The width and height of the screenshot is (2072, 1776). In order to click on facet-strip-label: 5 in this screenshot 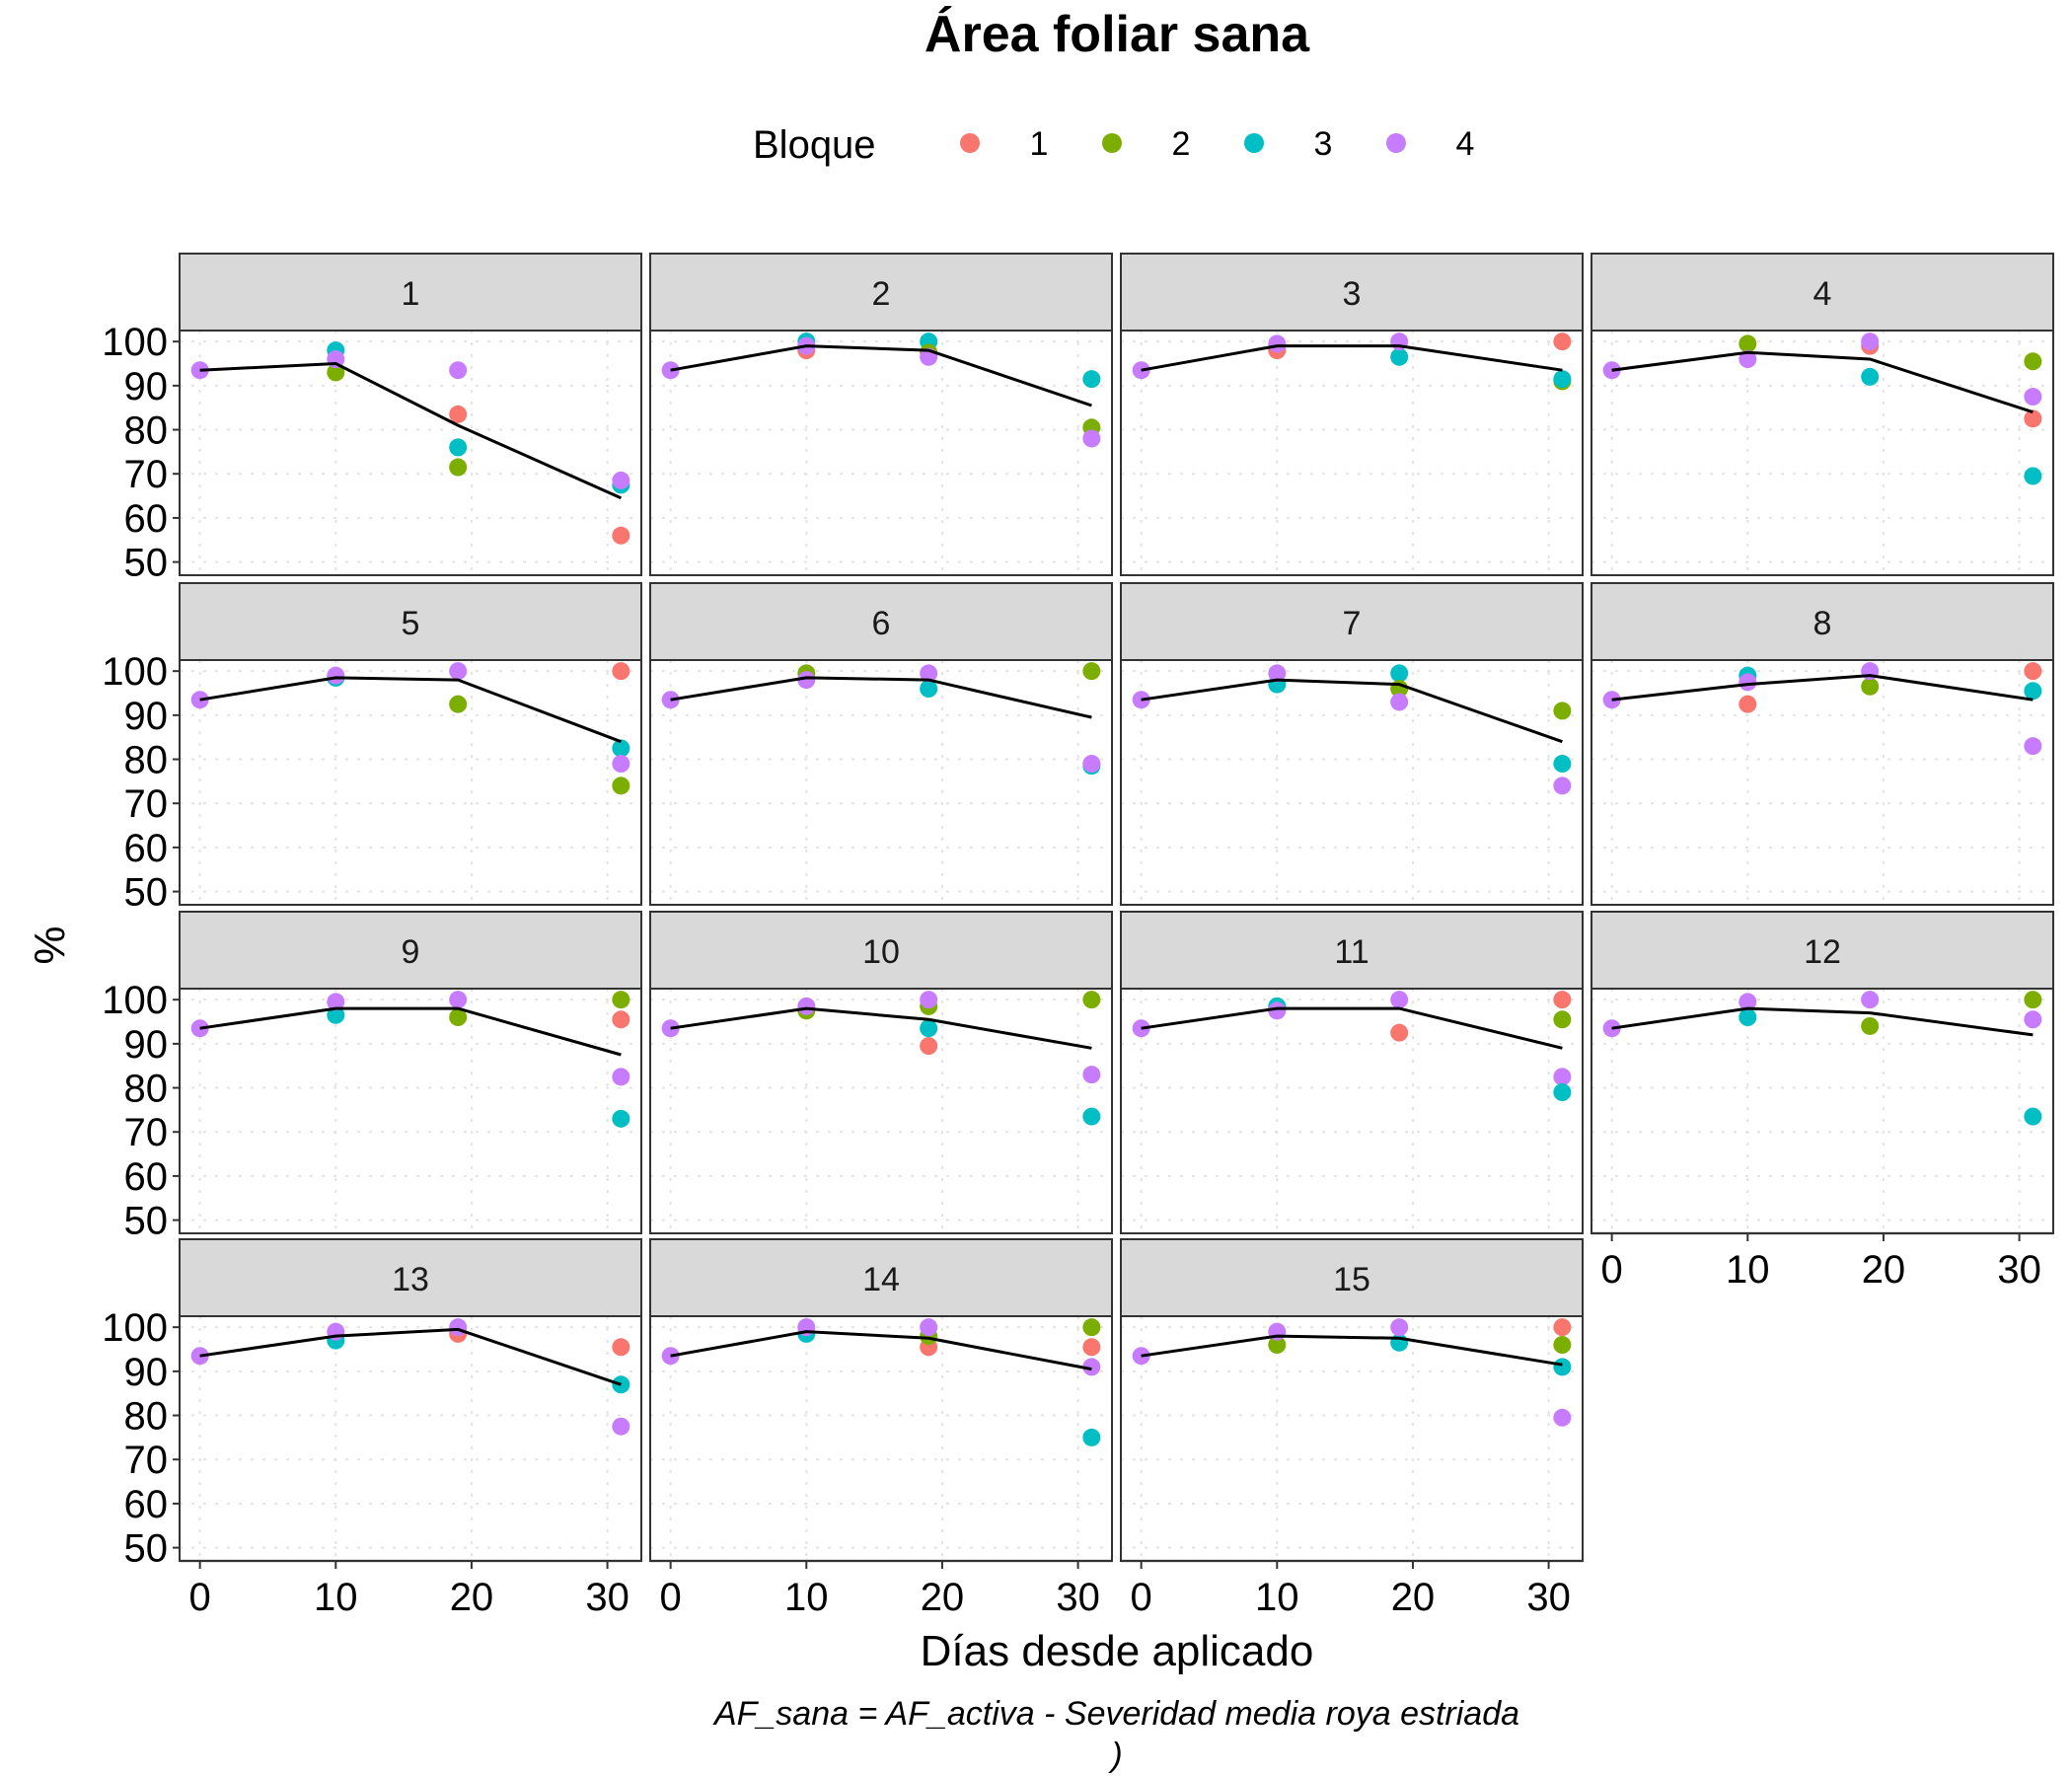, I will do `click(411, 624)`.